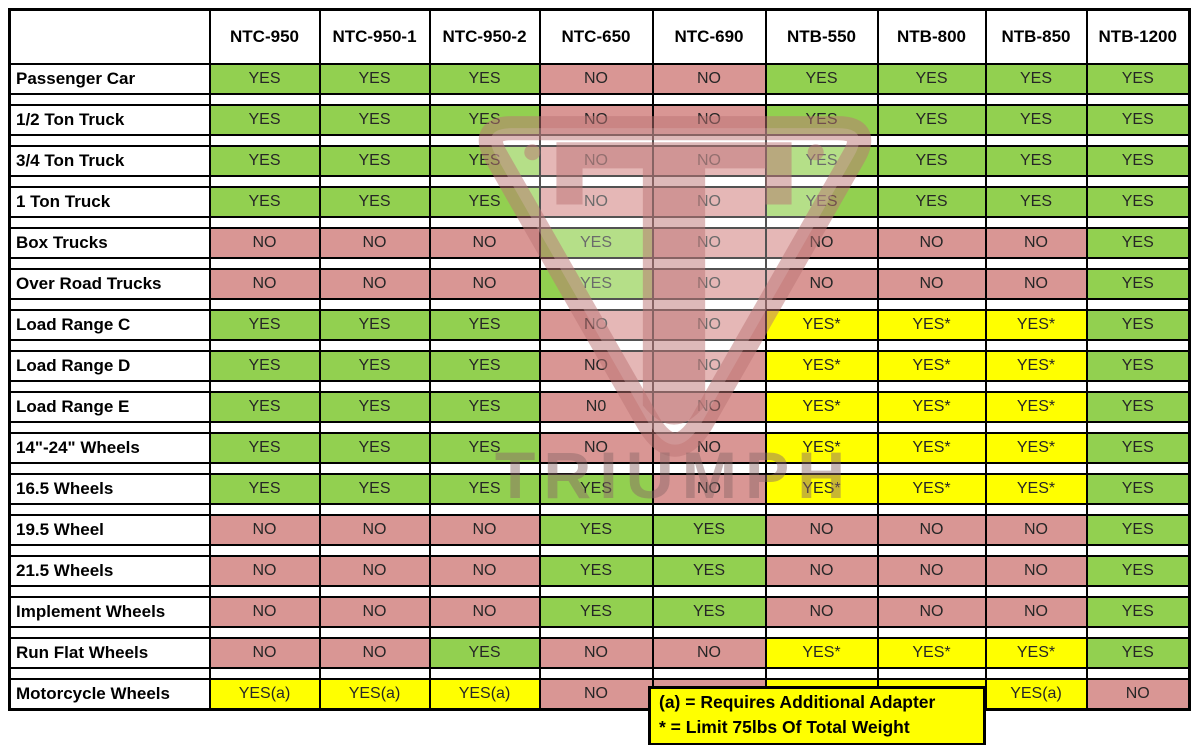 This screenshot has height=745, width=1197. I want to click on column-header-ntc-690: NTC-690, so click(709, 36).